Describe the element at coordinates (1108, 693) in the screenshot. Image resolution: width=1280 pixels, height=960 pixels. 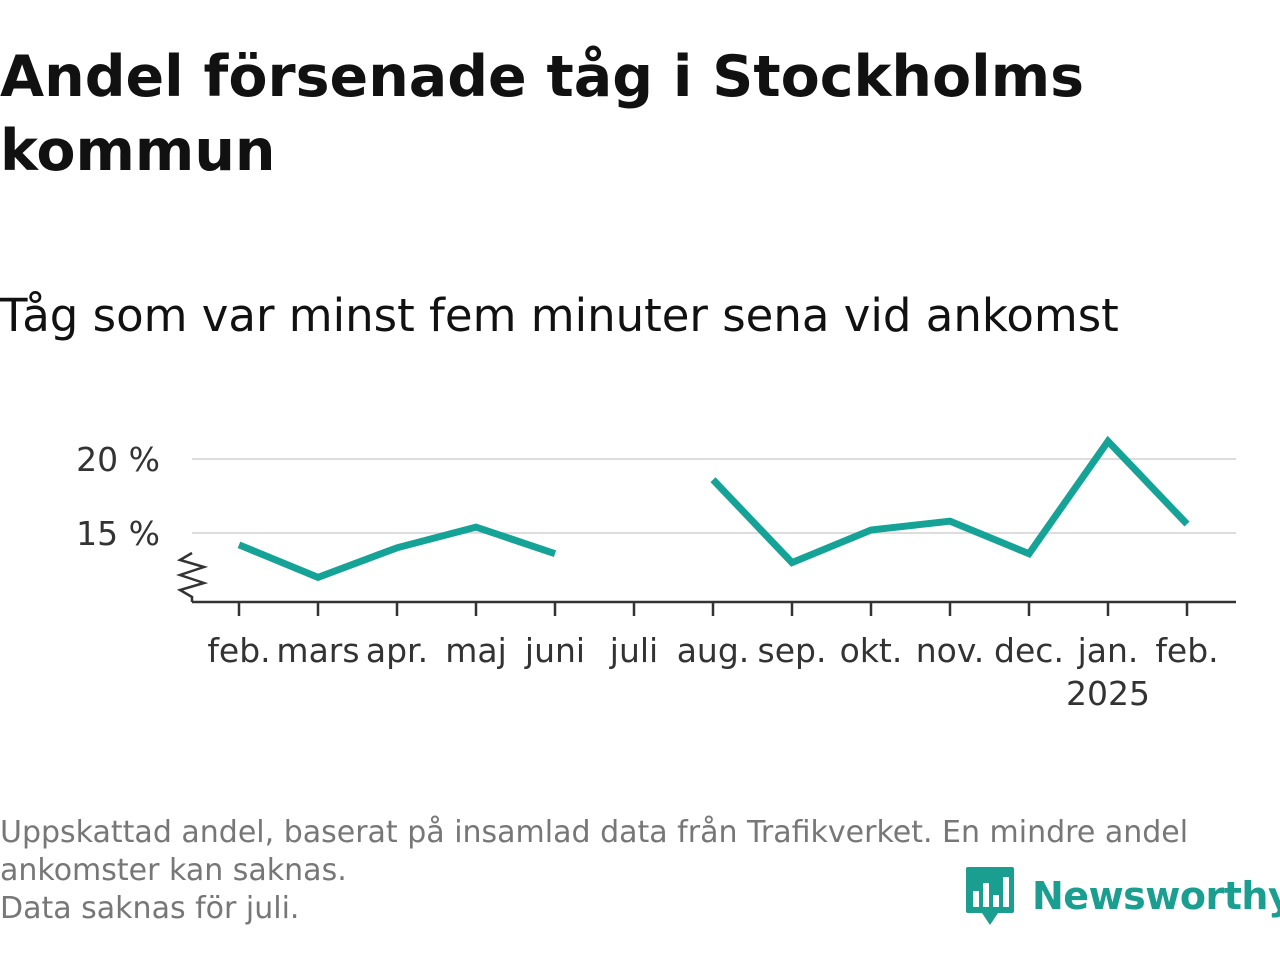
I see `x-year-label: 2025` at that location.